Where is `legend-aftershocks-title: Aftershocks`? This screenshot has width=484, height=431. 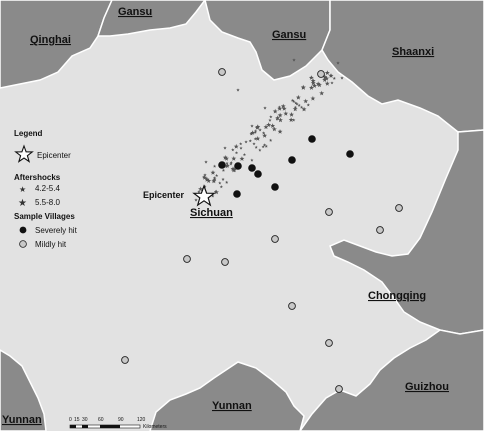
legend-aftershocks-title: Aftershocks is located at coordinates (37, 177).